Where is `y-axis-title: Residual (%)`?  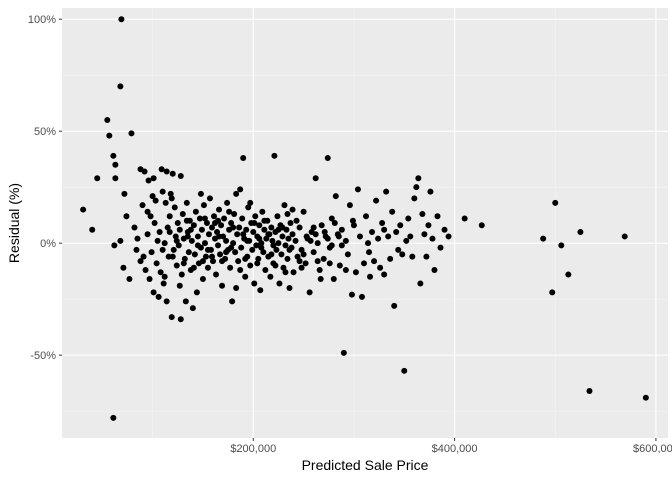
y-axis-title: Residual (%) is located at coordinates (14, 223).